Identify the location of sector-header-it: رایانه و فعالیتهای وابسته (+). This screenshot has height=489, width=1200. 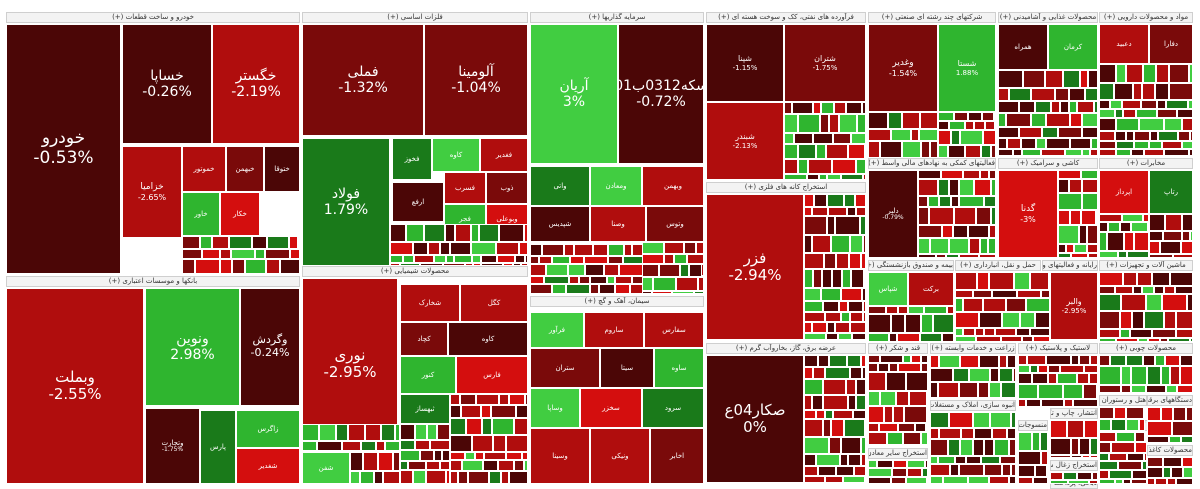
(1070, 265).